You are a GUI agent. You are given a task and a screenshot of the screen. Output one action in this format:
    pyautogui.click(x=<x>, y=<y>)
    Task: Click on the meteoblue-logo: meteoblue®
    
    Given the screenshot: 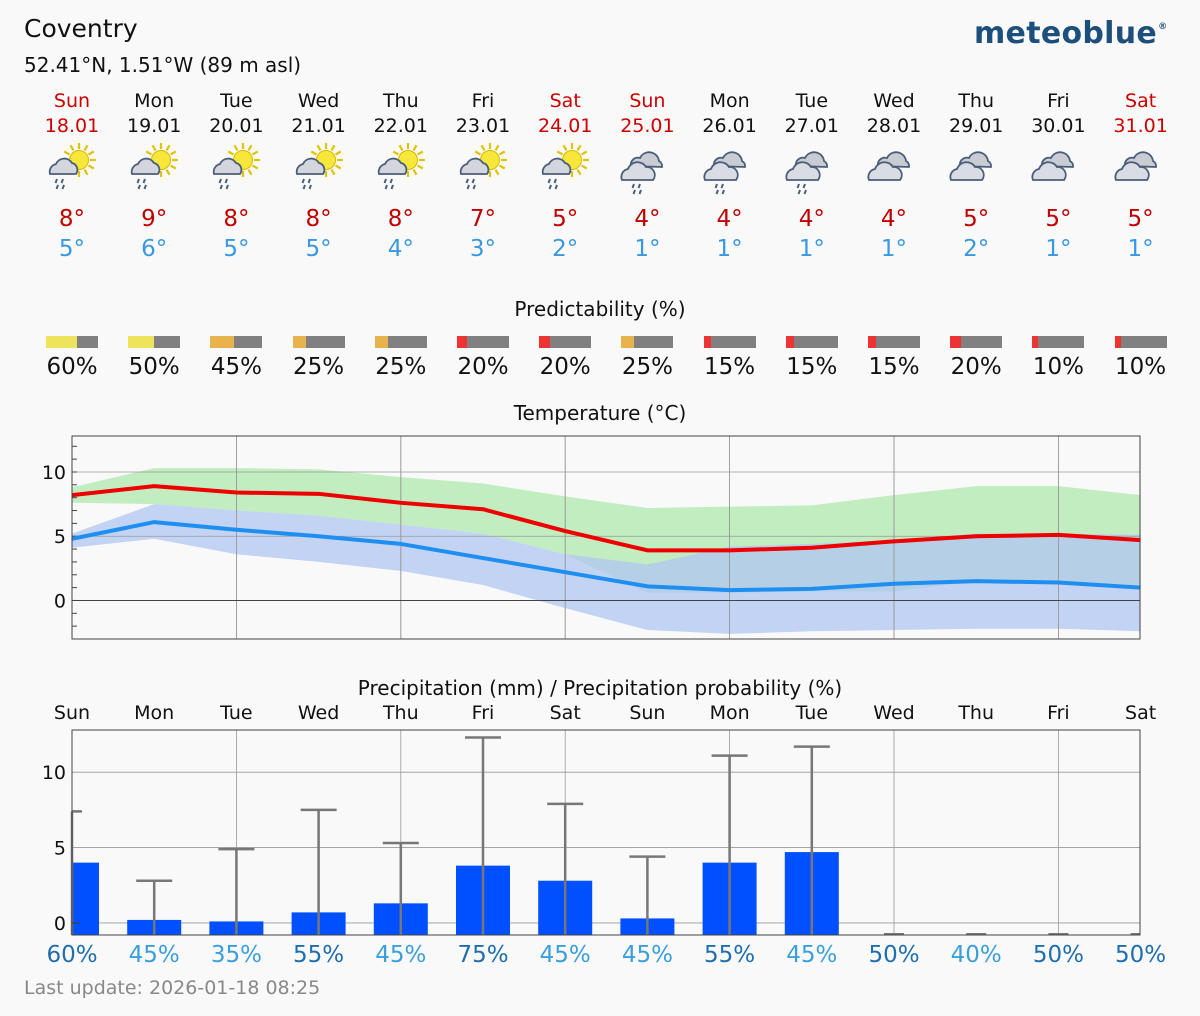 What is the action you would take?
    pyautogui.click(x=1070, y=33)
    